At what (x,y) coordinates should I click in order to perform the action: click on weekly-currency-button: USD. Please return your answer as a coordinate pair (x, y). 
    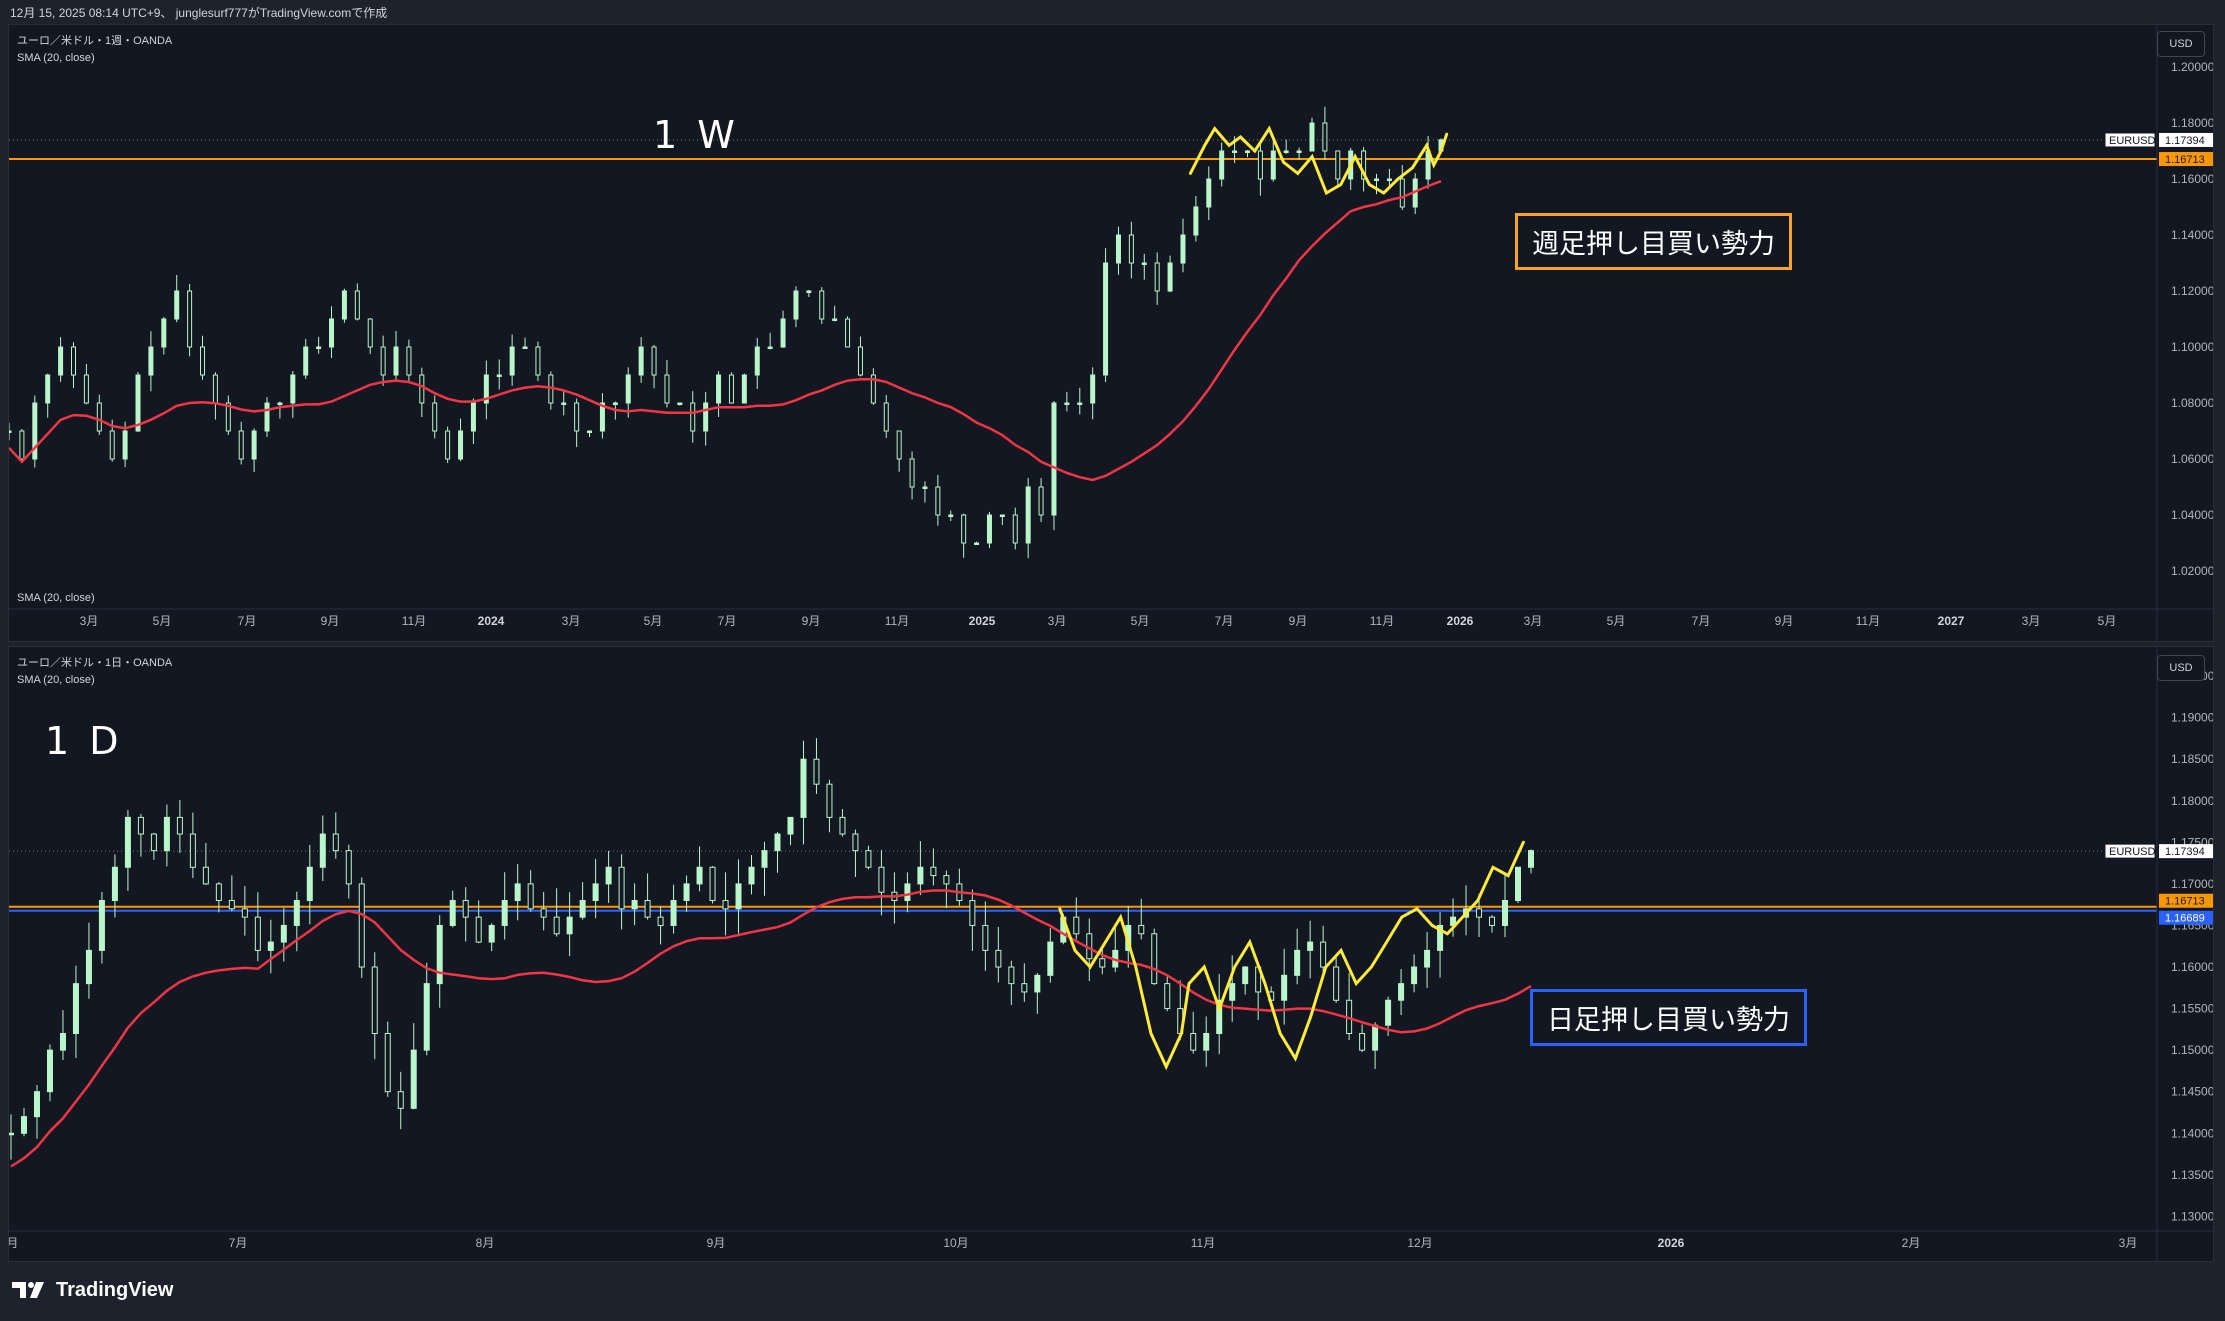
    Looking at the image, I should click on (2181, 44).